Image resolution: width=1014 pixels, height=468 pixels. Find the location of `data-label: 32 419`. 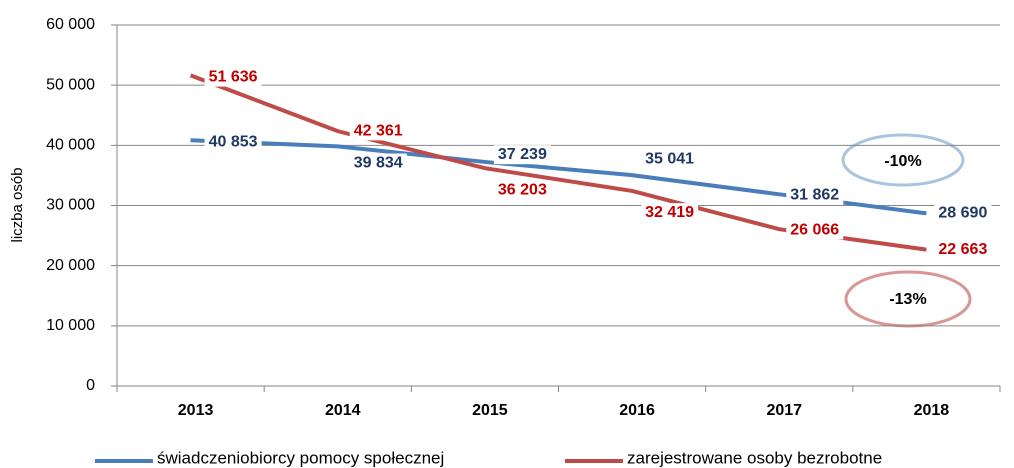

data-label: 32 419 is located at coordinates (669, 212).